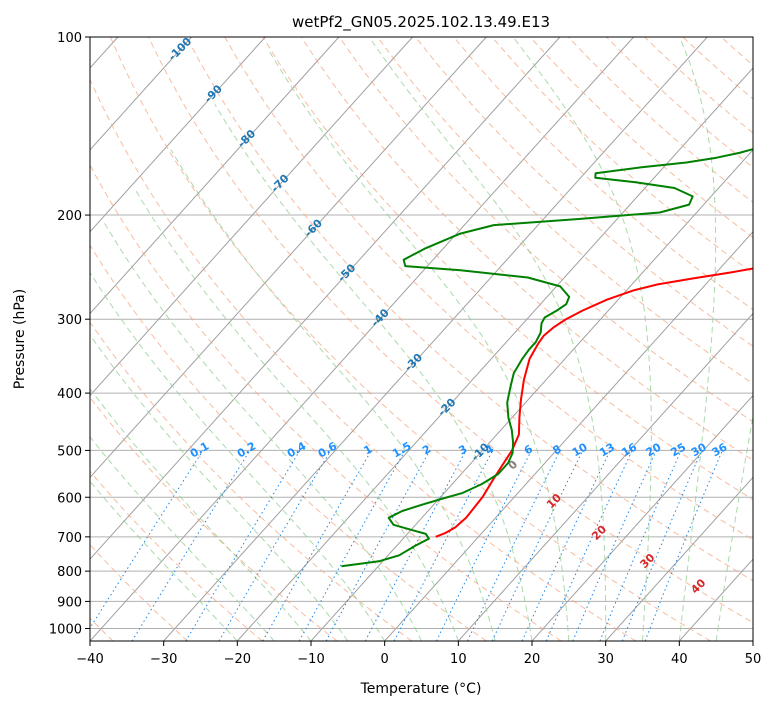  I want to click on y-tick-label: 500, so click(69, 451).